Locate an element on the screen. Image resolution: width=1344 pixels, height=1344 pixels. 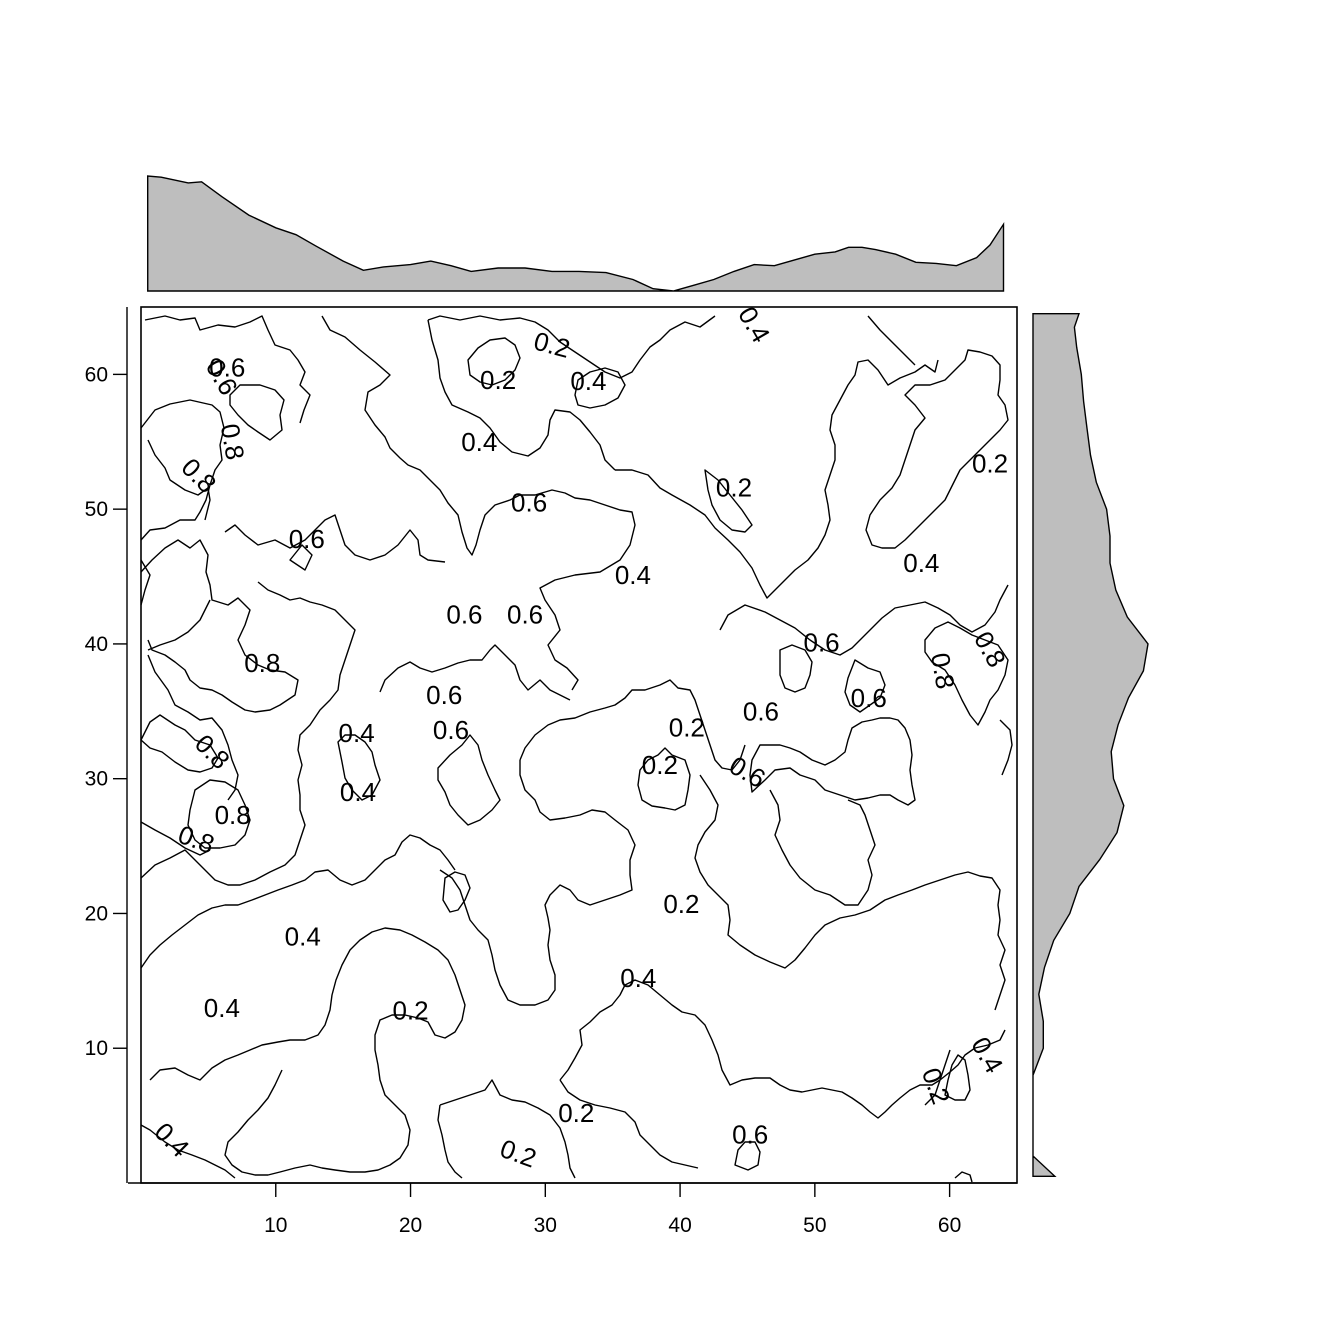
y-tick-label: 30 is located at coordinates (96, 779).